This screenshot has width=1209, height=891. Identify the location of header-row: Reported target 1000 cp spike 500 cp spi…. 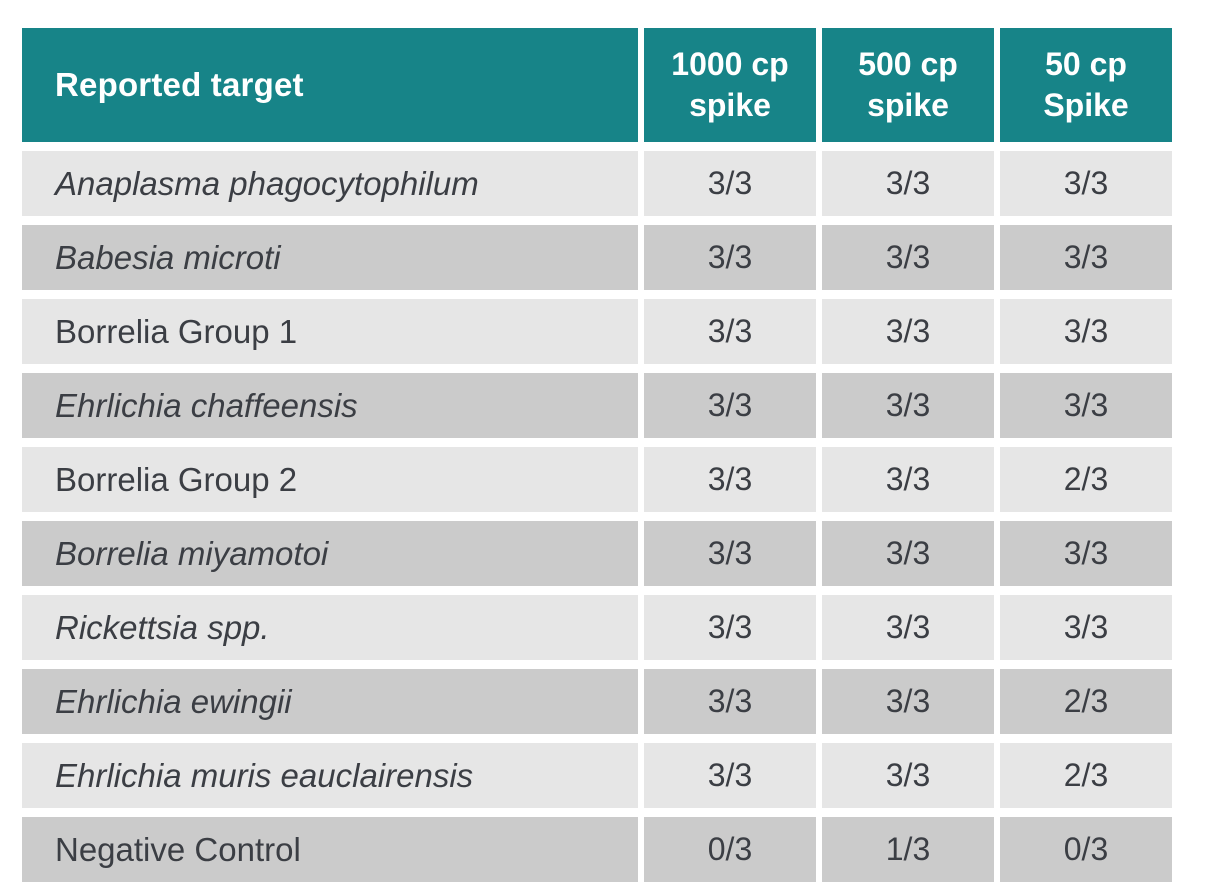
(597, 85).